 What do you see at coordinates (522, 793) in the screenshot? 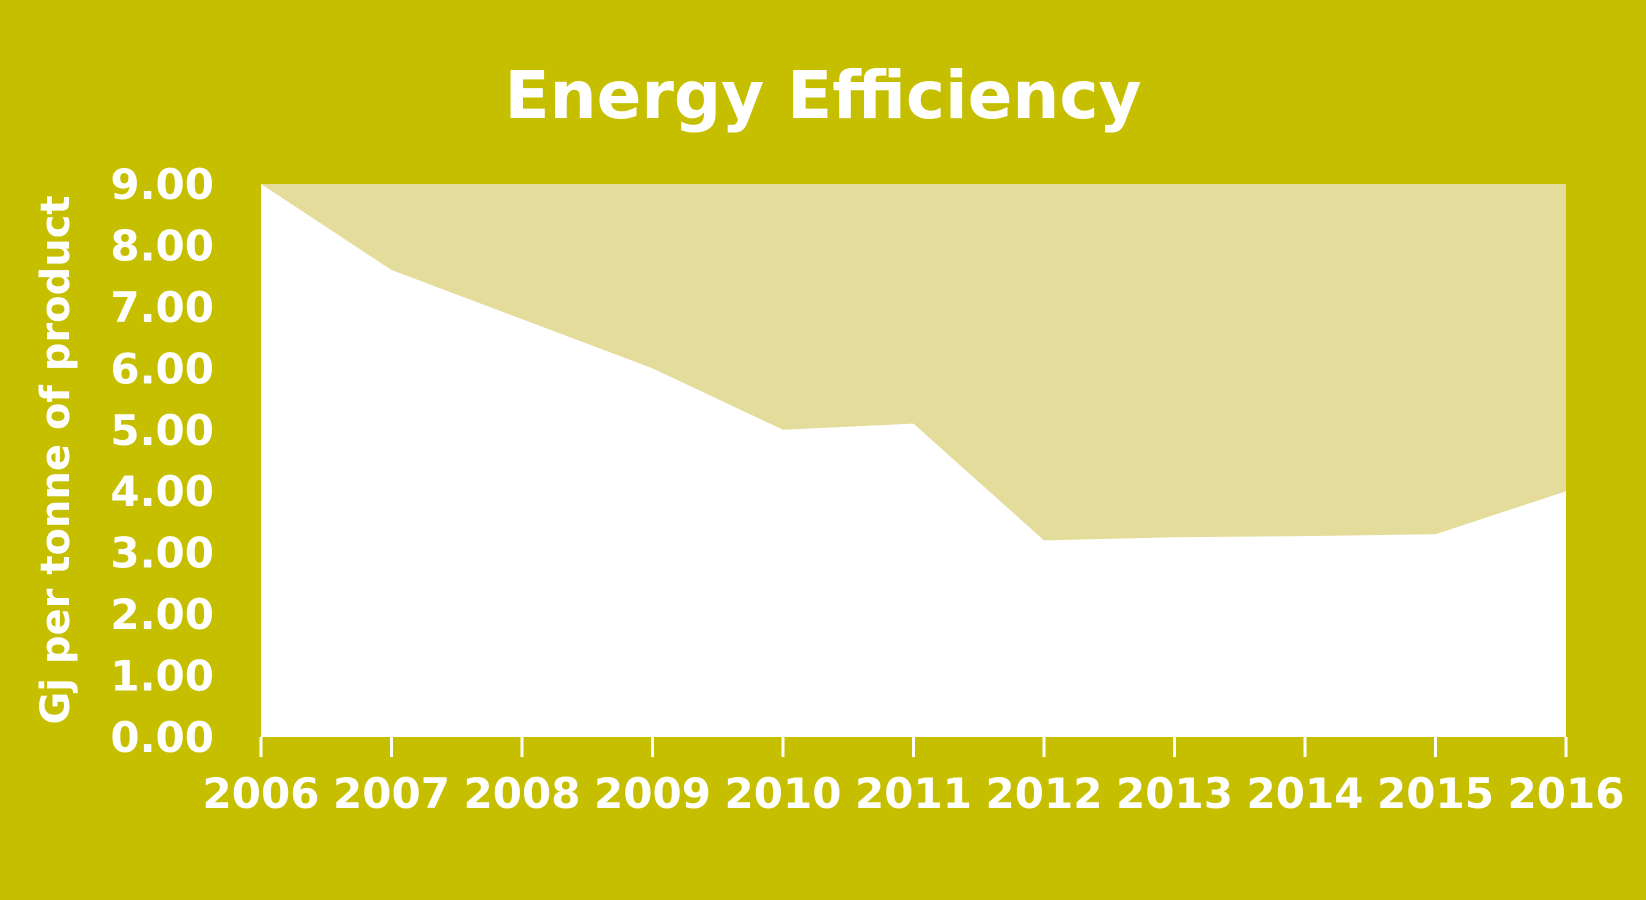
I see `x-tick-label-2008: 2008` at bounding box center [522, 793].